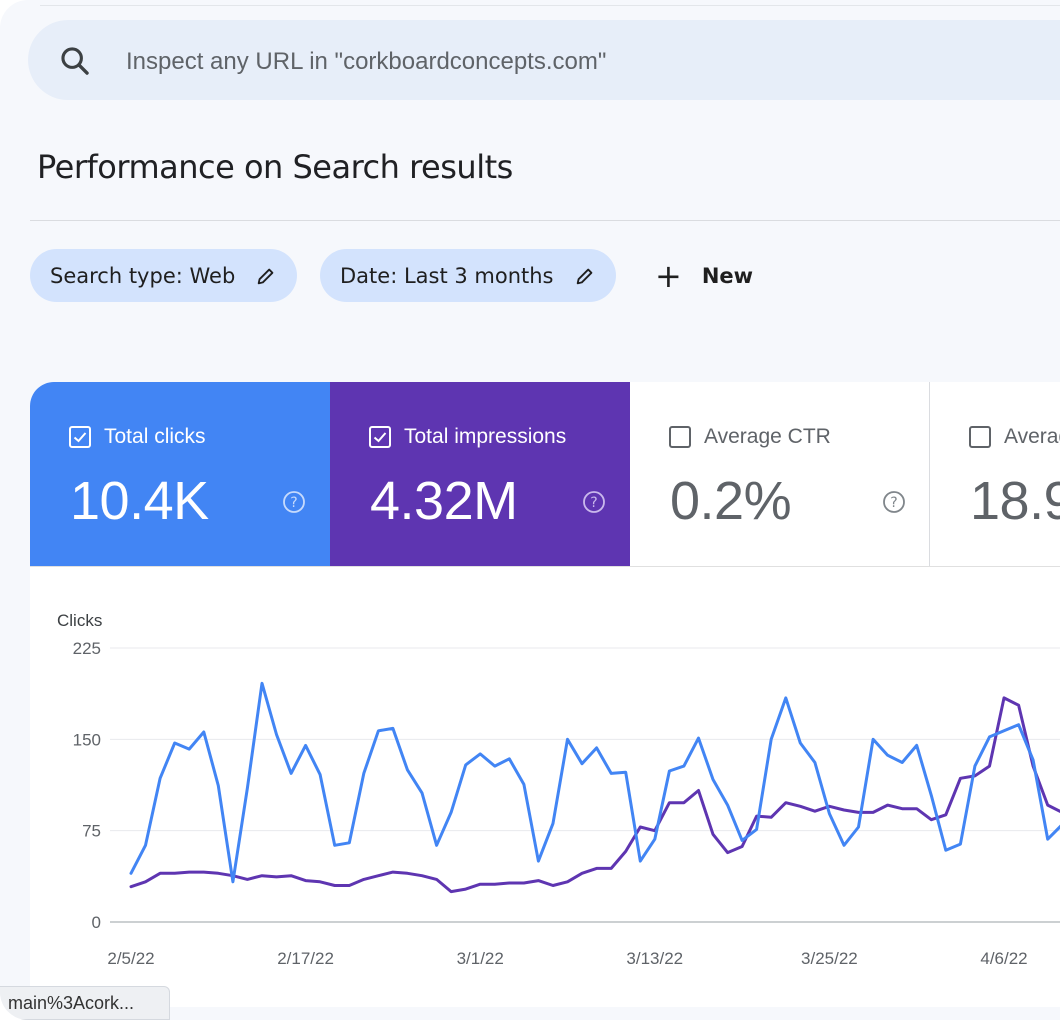 The width and height of the screenshot is (1060, 1020). I want to click on metric-label: Averag, so click(1032, 436).